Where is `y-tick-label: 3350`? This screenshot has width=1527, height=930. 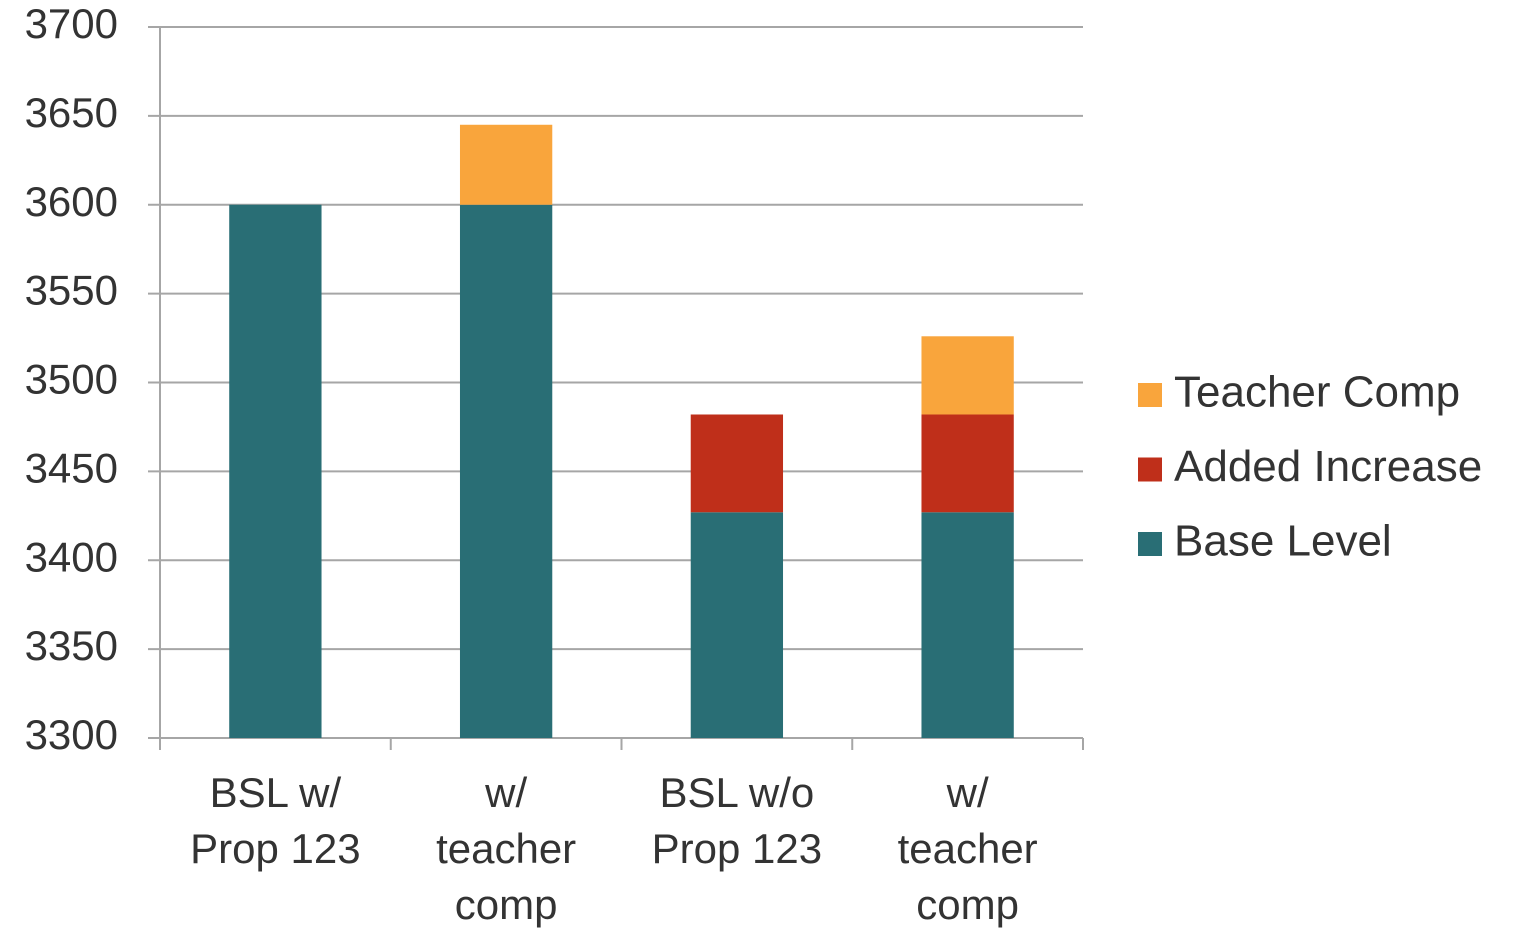 y-tick-label: 3350 is located at coordinates (71, 645).